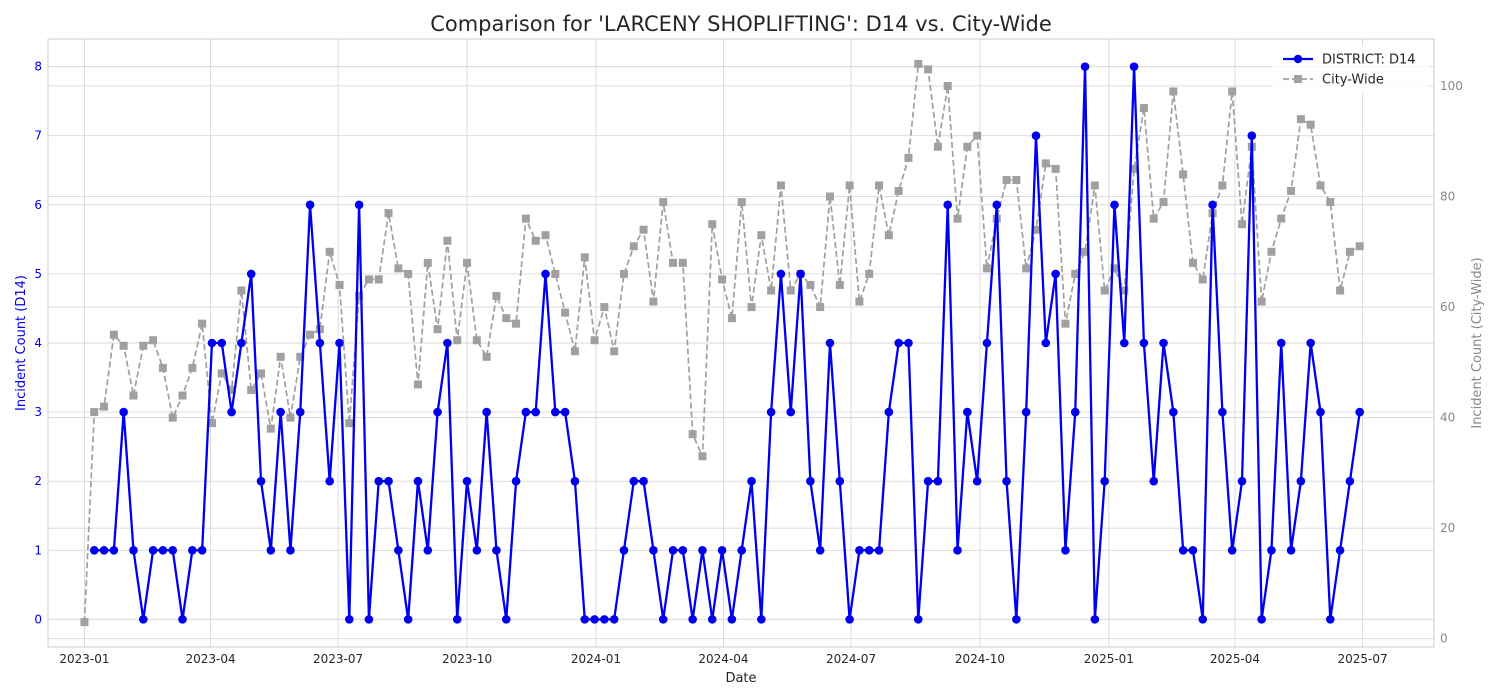 Image resolution: width=1500 pixels, height=700 pixels. Describe the element at coordinates (1447, 307) in the screenshot. I see `y-right-tick-label: 60` at that location.